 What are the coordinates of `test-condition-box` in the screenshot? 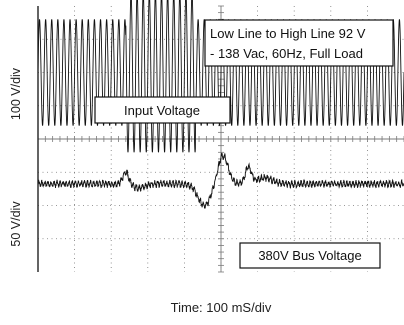 It's located at (299, 43).